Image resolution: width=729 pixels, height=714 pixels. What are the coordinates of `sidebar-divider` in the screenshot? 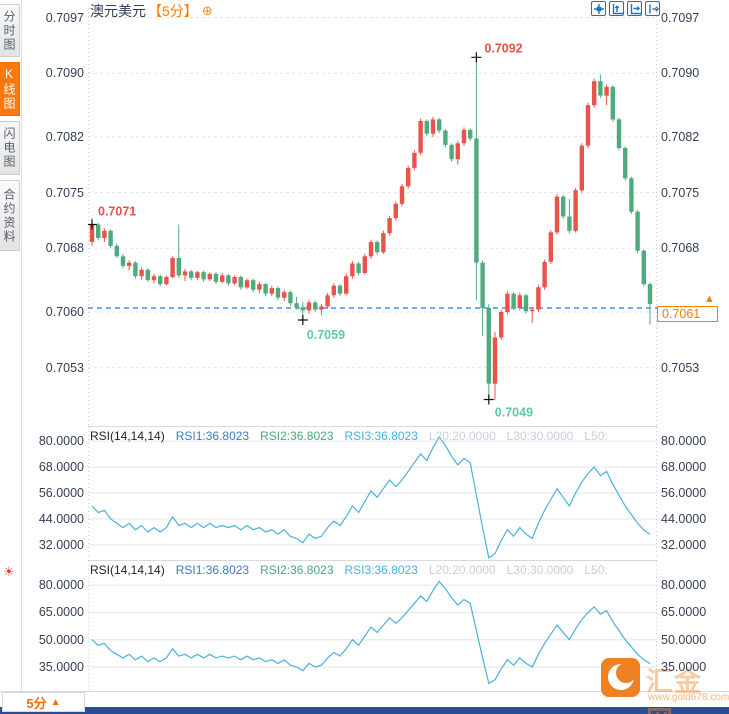 It's located at (21, 345).